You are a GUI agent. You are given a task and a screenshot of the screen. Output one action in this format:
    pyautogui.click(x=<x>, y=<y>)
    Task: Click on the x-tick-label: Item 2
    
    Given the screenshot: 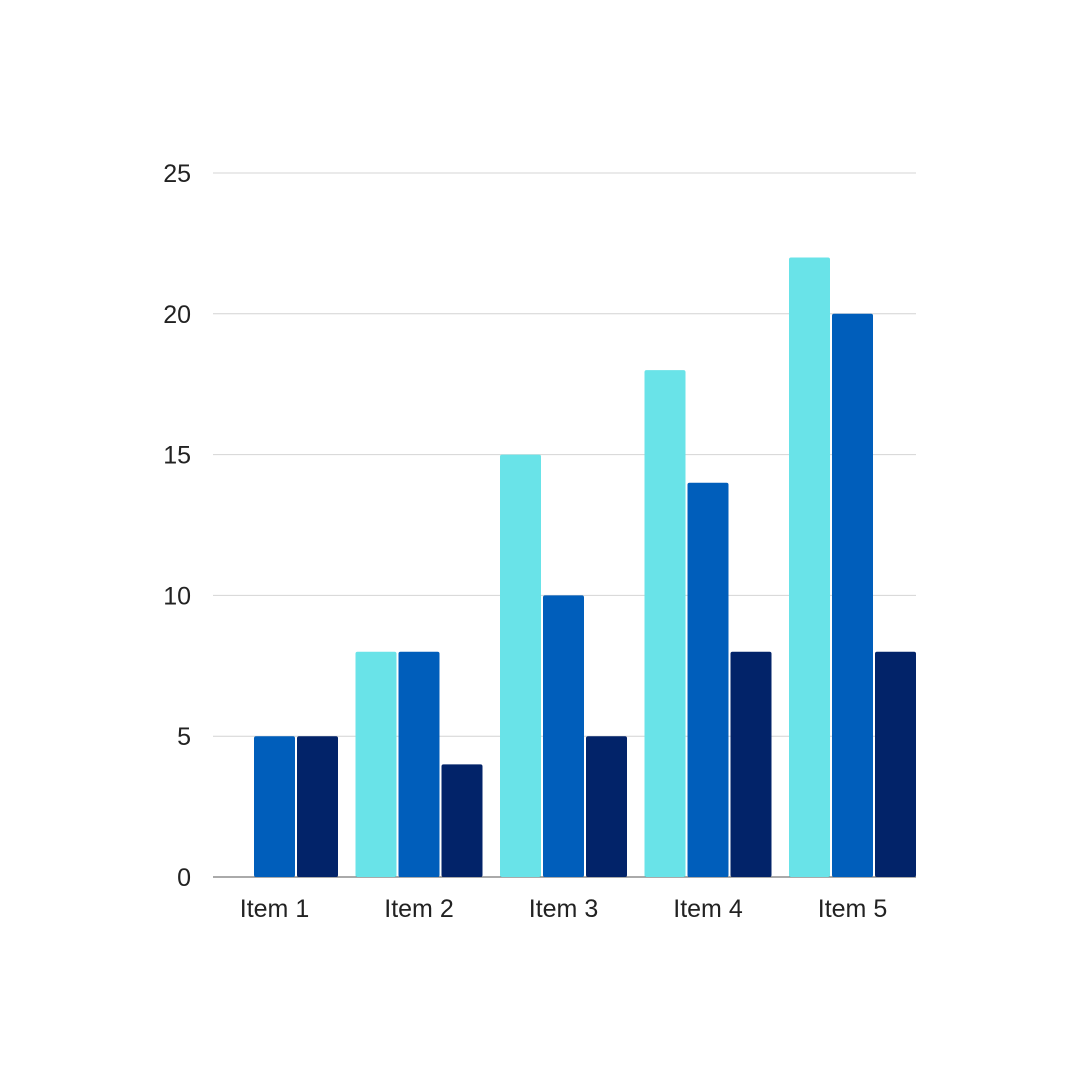 What is the action you would take?
    pyautogui.click(x=418, y=909)
    